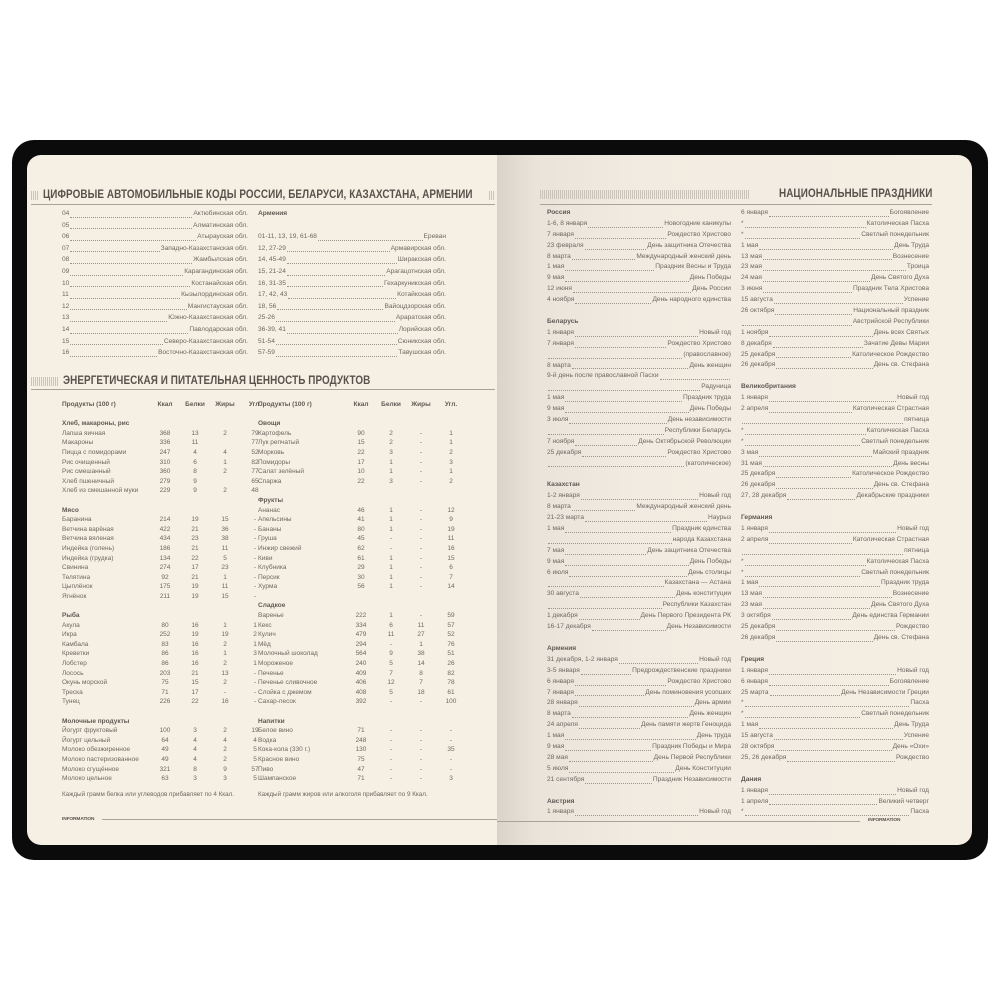 Image resolution: width=1000 pixels, height=1000 pixels. I want to click on row-key: 13 мая, so click(751, 594).